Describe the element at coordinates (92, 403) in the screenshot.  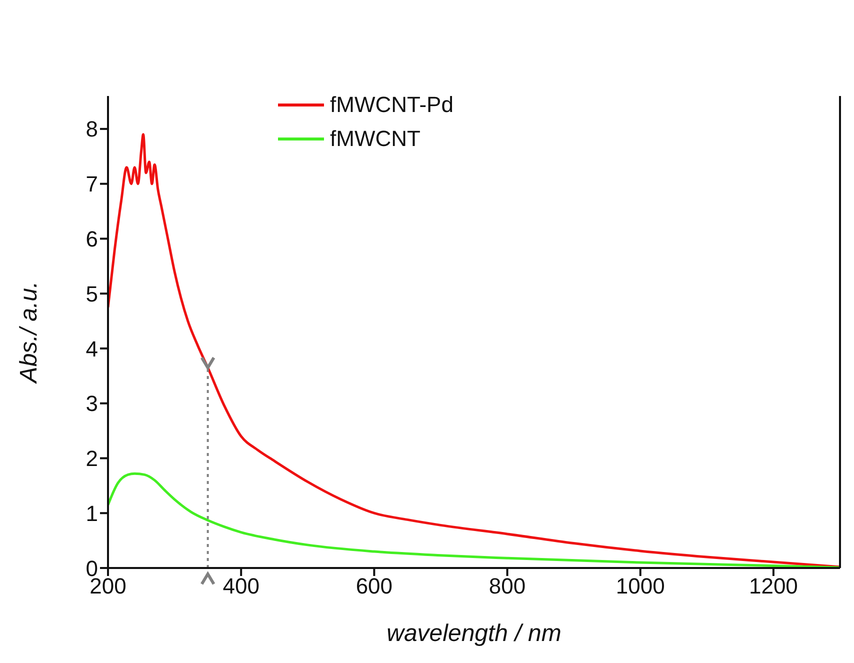
I see `y-tick-label: 3` at that location.